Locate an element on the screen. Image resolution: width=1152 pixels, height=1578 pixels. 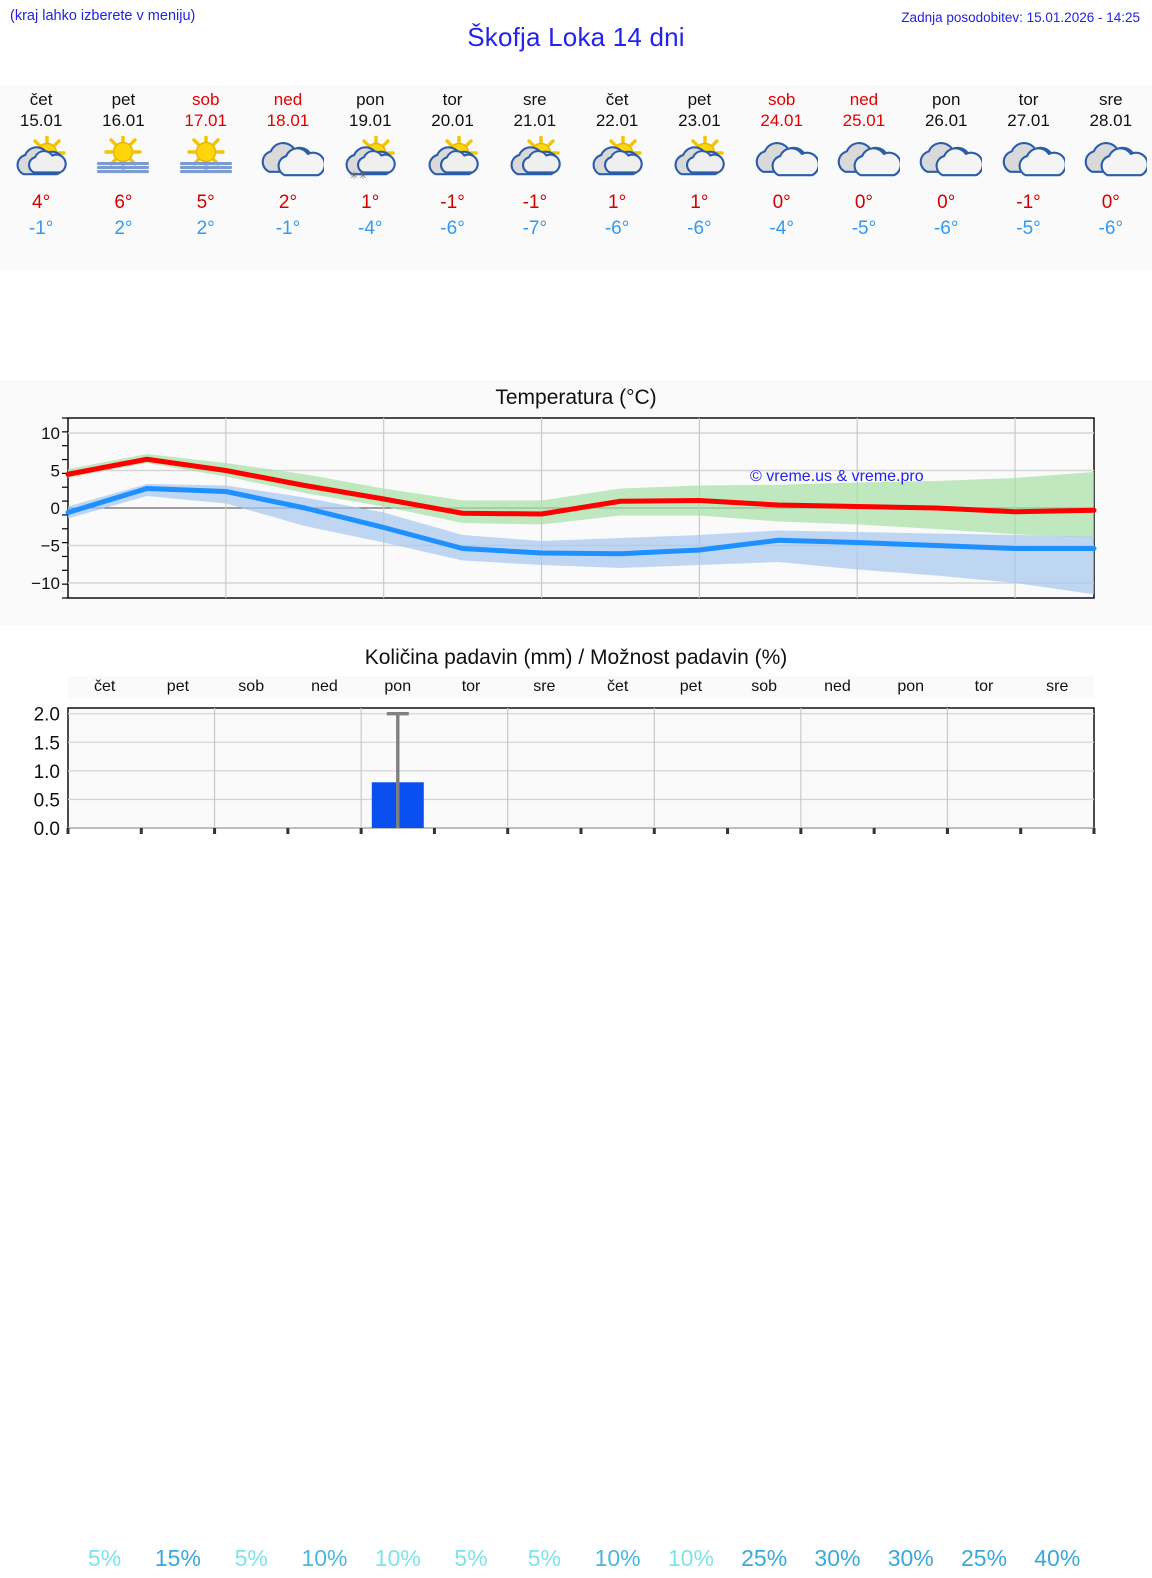
day-date-label: 21.01 is located at coordinates (535, 120).